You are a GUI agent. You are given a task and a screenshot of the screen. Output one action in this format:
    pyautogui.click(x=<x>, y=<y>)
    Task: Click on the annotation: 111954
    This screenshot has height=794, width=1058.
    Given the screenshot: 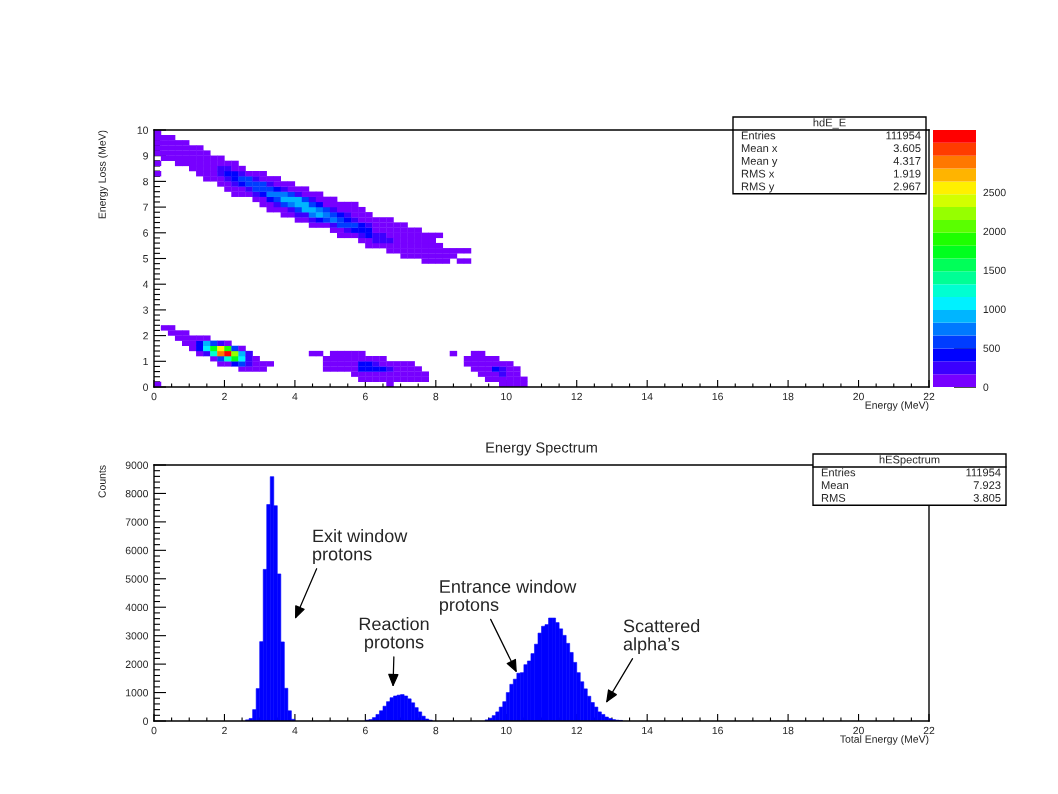 What is the action you would take?
    pyautogui.click(x=903, y=135)
    